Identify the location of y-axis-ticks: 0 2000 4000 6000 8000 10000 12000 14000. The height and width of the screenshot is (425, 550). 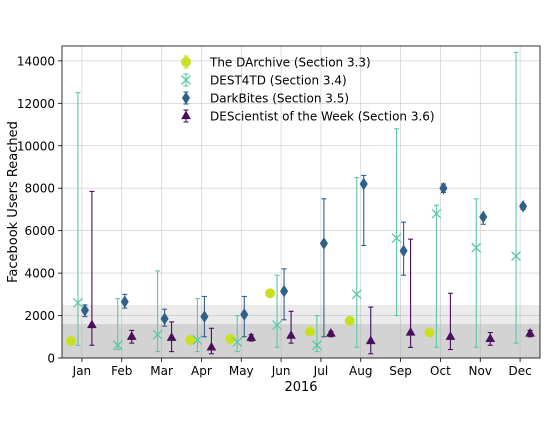
(39, 210).